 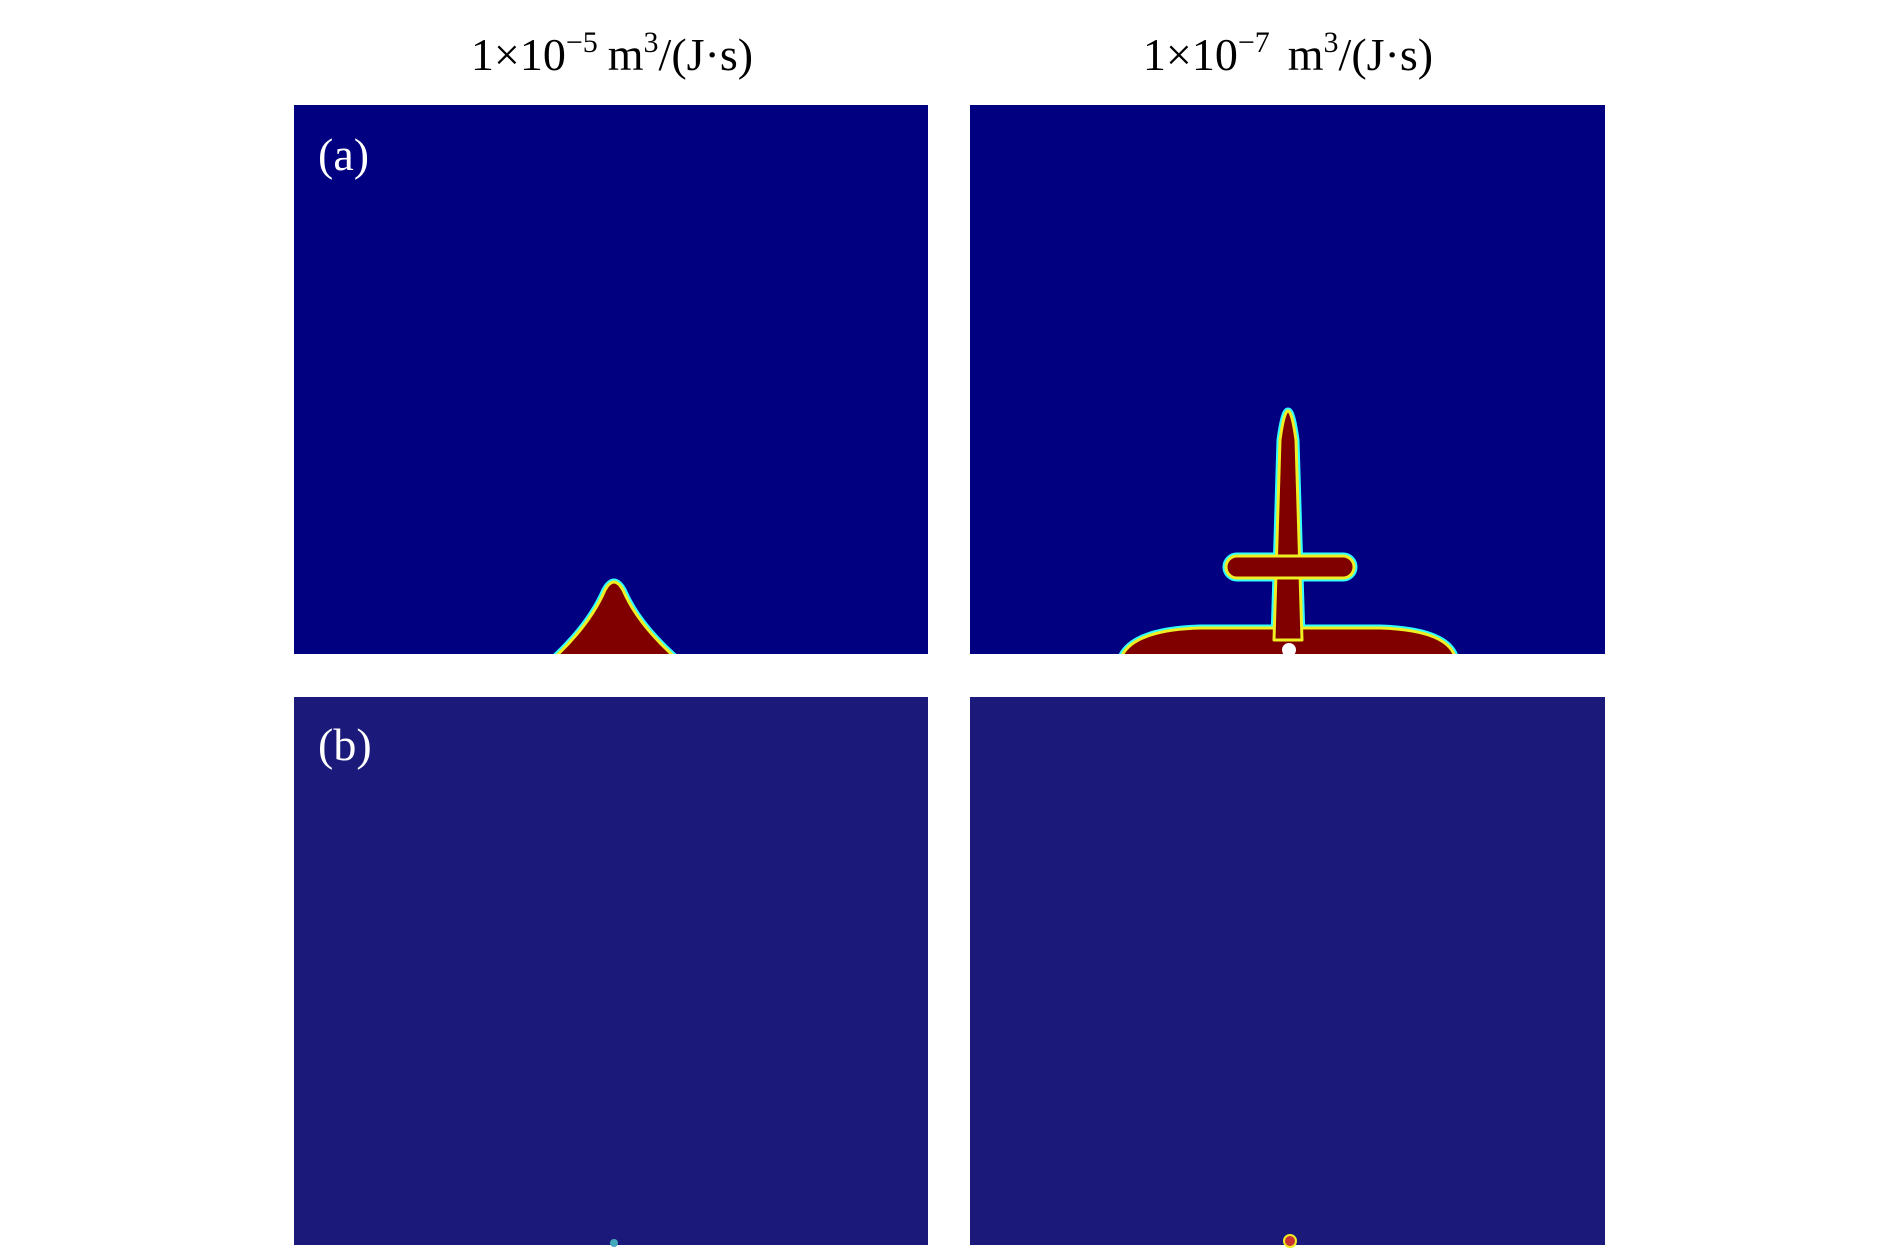 I want to click on panel-label: (a), so click(x=343, y=154).